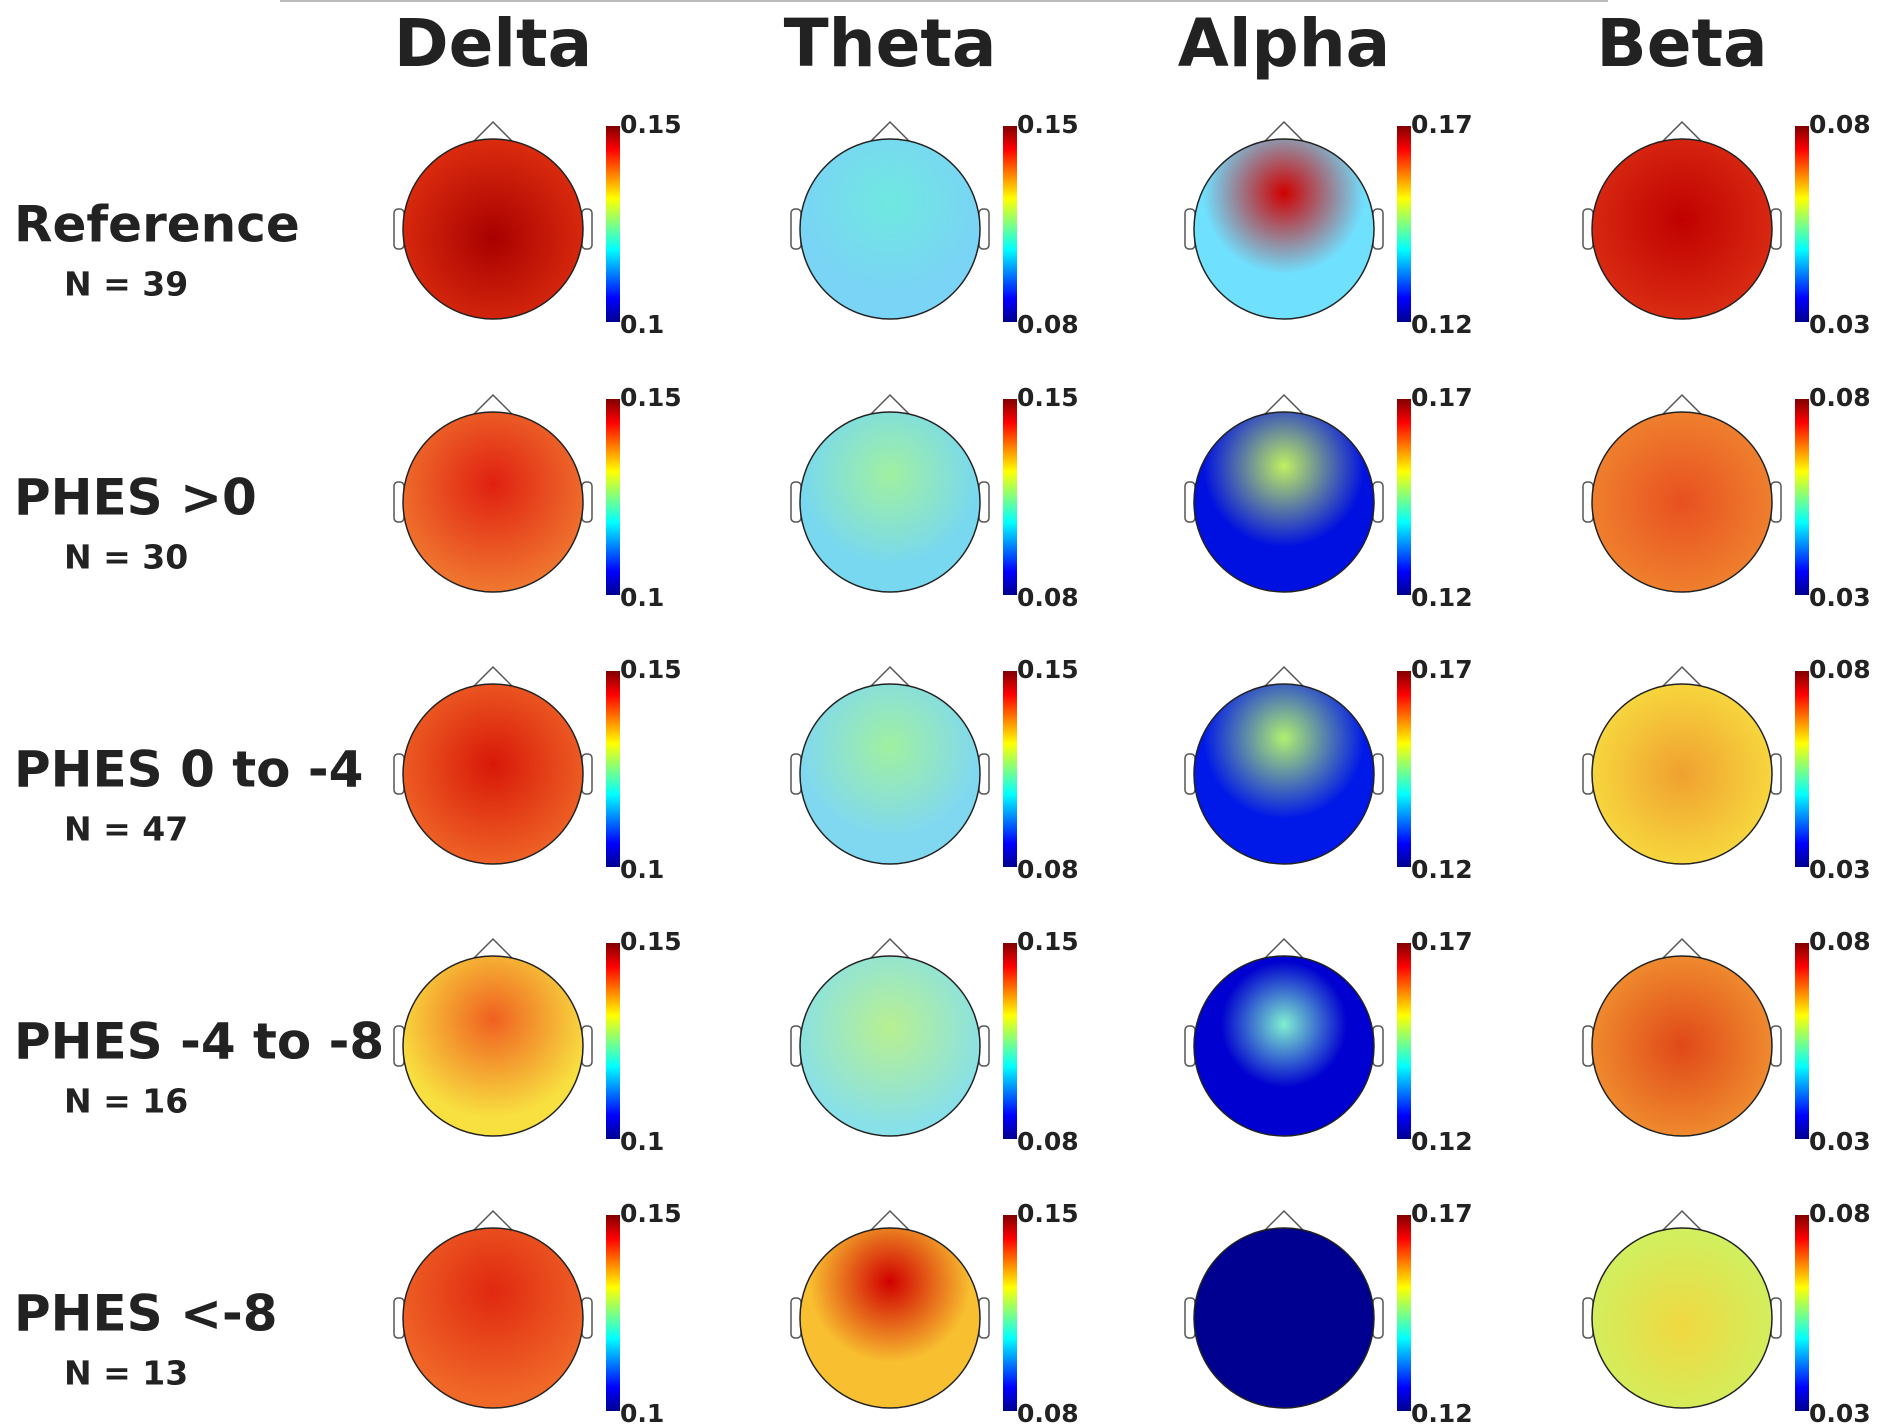 The height and width of the screenshot is (1425, 1881). Describe the element at coordinates (126, 557) in the screenshot. I see `group-n: N = 30` at that location.